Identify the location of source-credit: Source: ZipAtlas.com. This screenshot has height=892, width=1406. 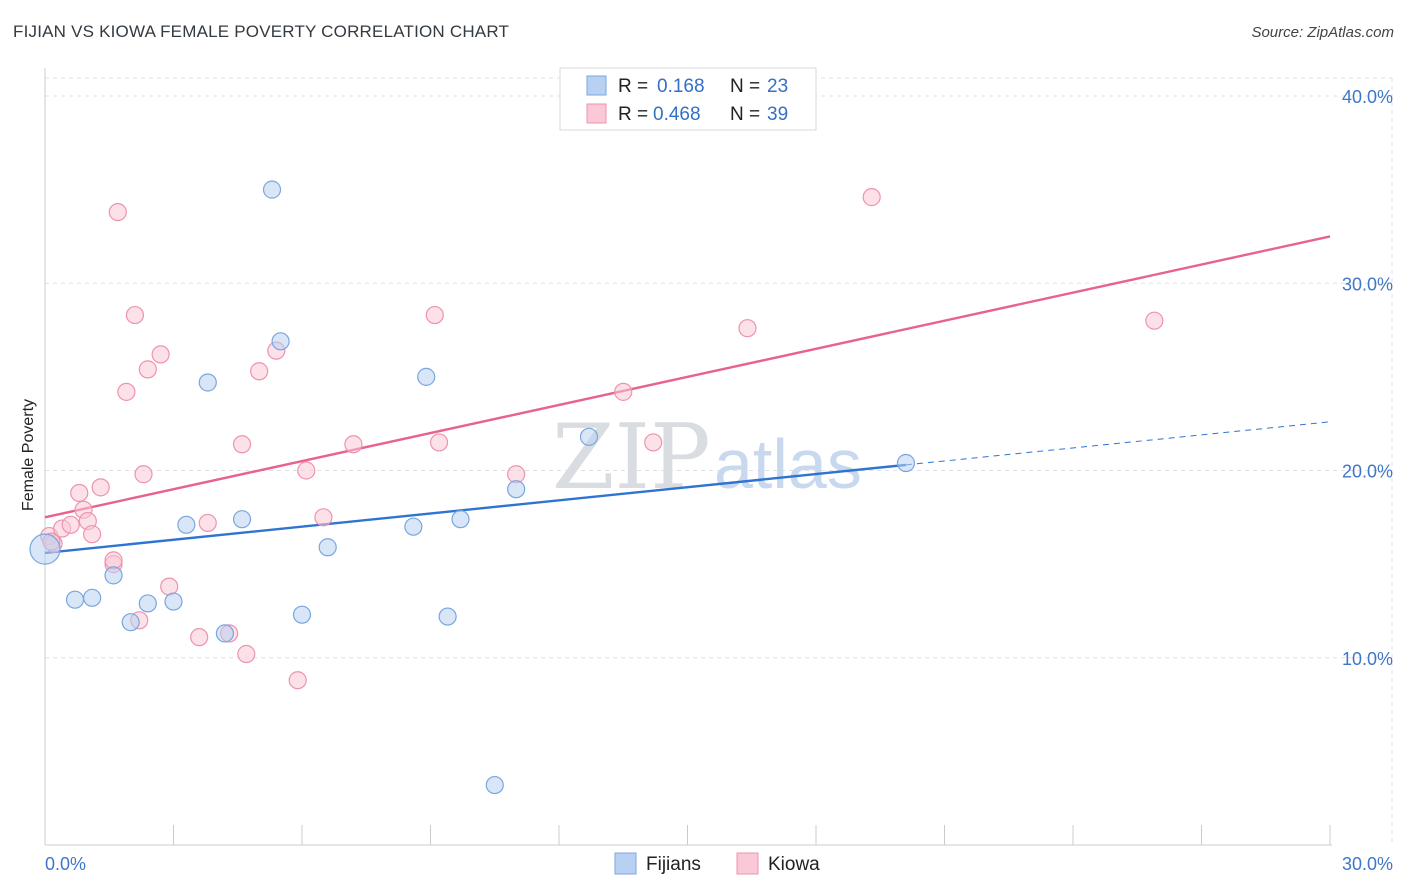
(1322, 32).